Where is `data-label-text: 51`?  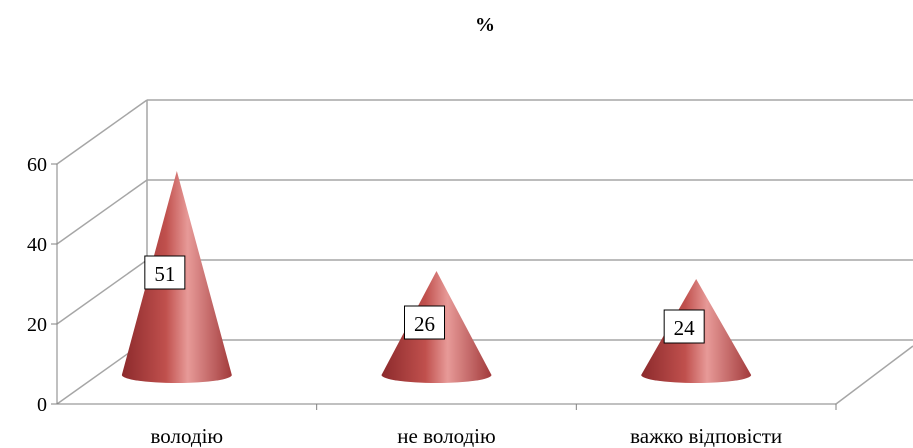 data-label-text: 51 is located at coordinates (164, 274).